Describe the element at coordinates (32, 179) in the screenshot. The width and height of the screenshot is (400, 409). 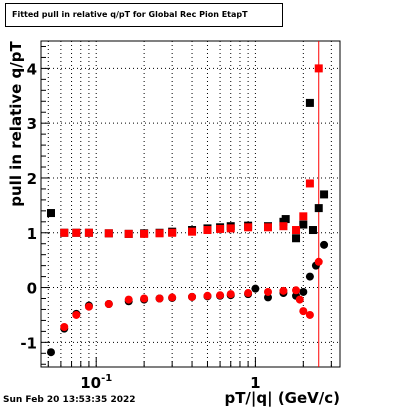
I see `y-tick-label: 2` at that location.